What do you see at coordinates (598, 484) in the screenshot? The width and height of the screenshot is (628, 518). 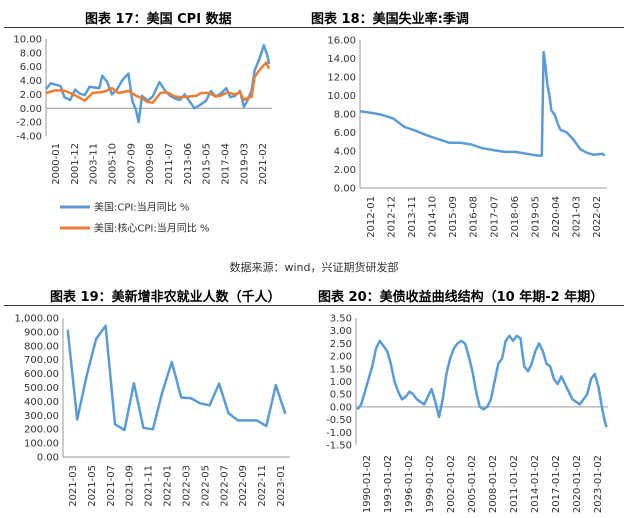 I see `x-tick-label: 2023-01-02` at bounding box center [598, 484].